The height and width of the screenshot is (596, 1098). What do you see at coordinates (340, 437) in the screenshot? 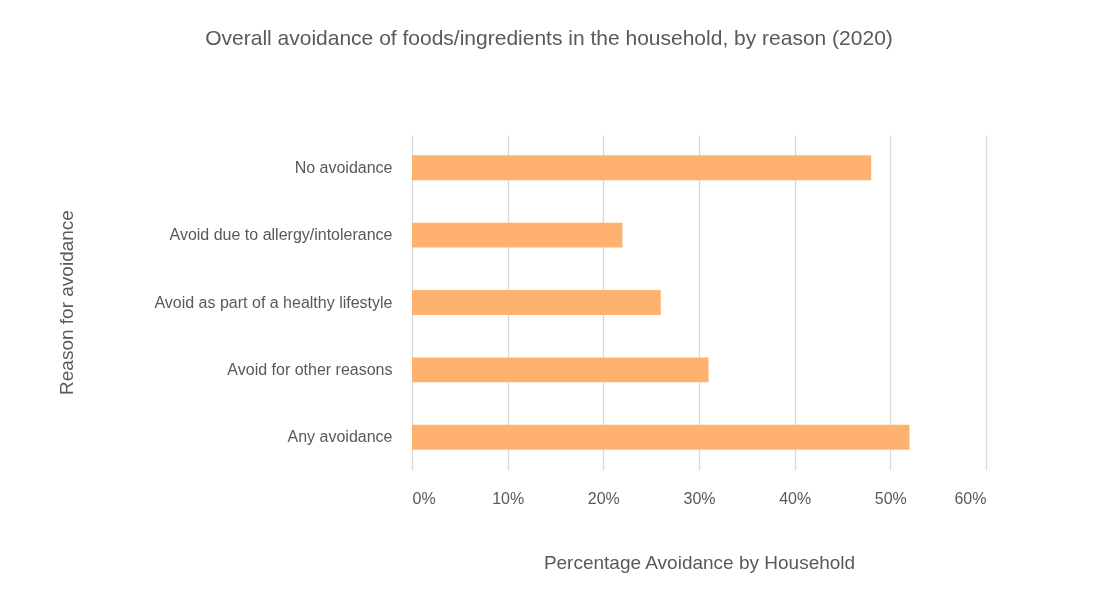
I see `y-tick-label: Any avoidance` at bounding box center [340, 437].